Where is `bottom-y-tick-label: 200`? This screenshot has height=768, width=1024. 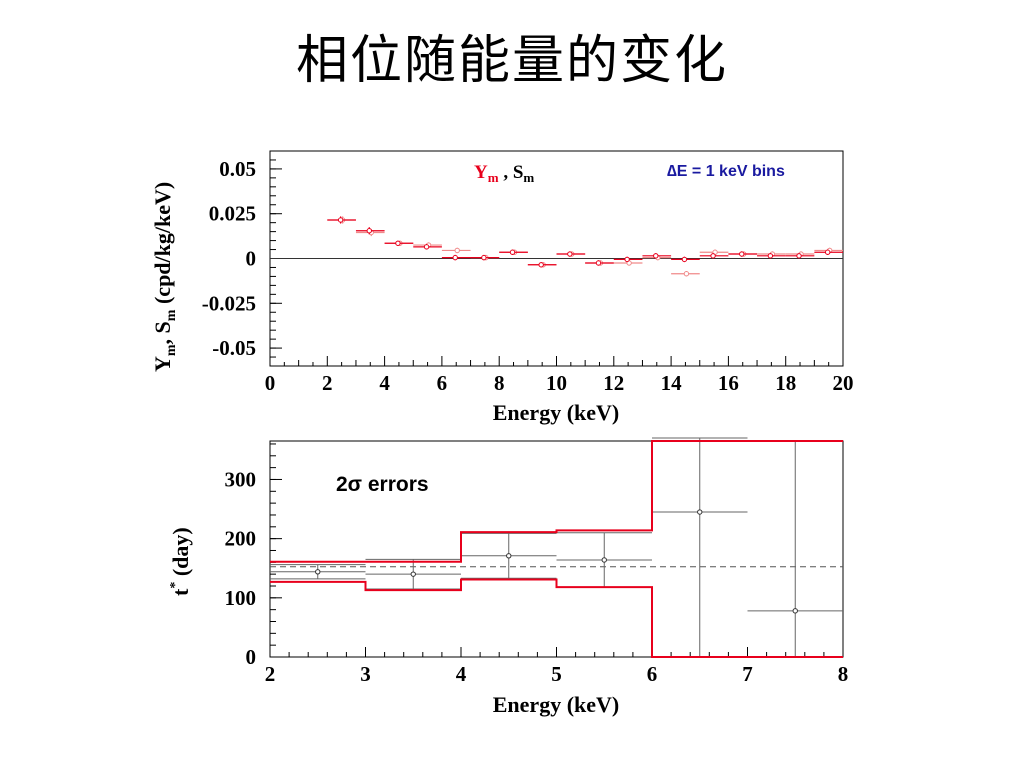
bottom-y-tick-label: 200 is located at coordinates (241, 539).